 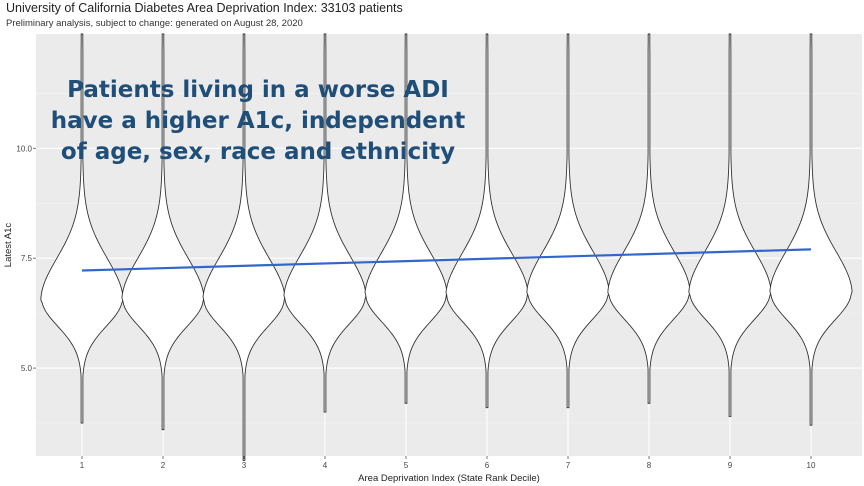 What do you see at coordinates (811, 465) in the screenshot?
I see `x-tick-label: 10` at bounding box center [811, 465].